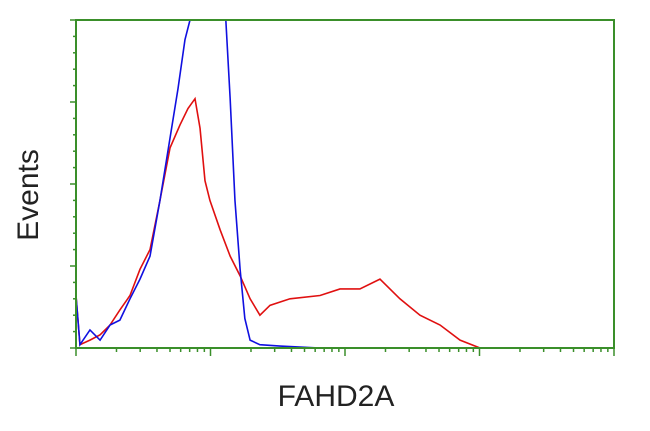 This screenshot has width=650, height=431. What do you see at coordinates (336, 396) in the screenshot?
I see `x-axis-label: FAHD2A` at bounding box center [336, 396].